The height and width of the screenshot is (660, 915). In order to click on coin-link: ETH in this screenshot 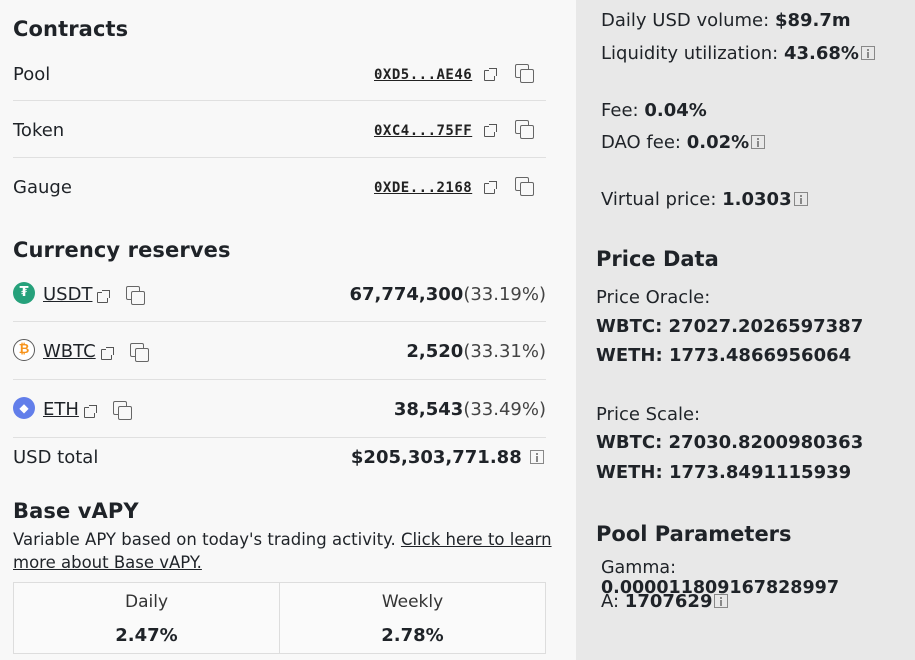, I will do `click(61, 409)`.